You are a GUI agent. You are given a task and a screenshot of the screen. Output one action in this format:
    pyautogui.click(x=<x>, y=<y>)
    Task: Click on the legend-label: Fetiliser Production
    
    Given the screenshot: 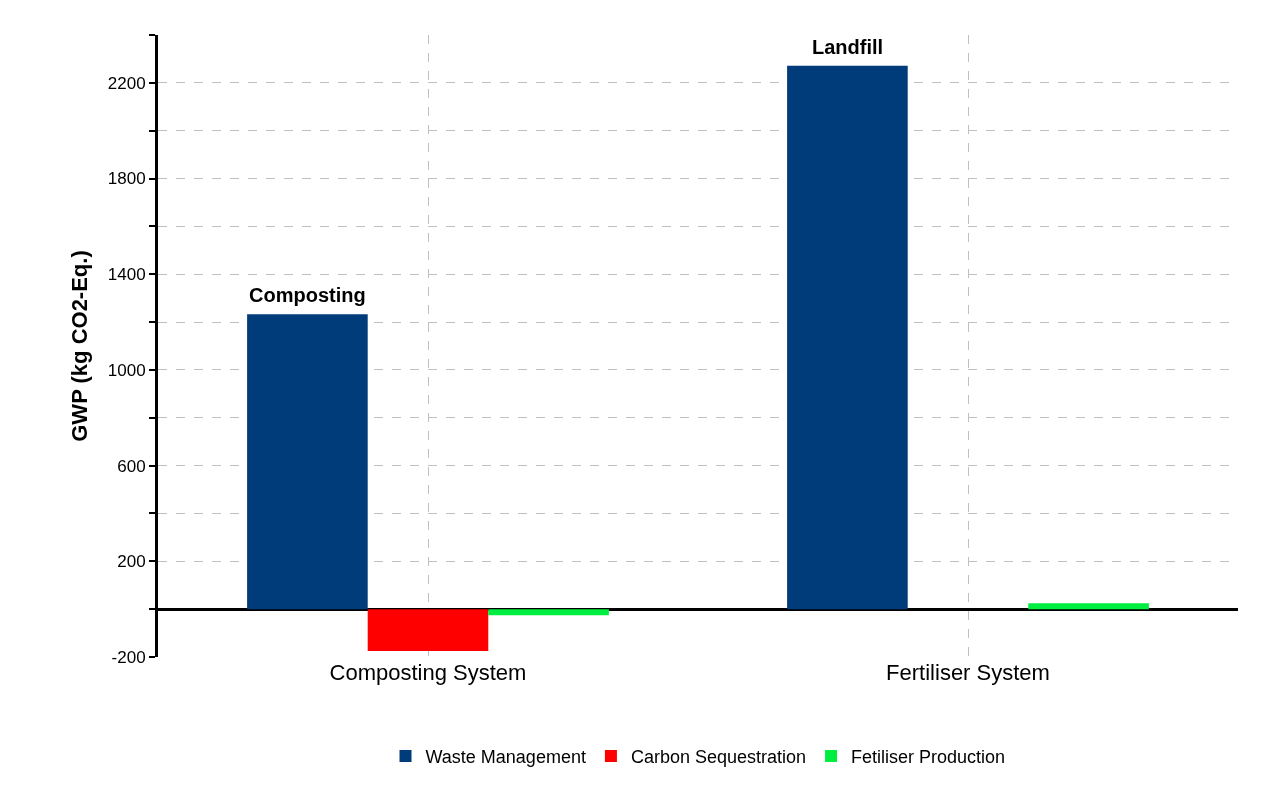 What is the action you would take?
    pyautogui.click(x=928, y=757)
    